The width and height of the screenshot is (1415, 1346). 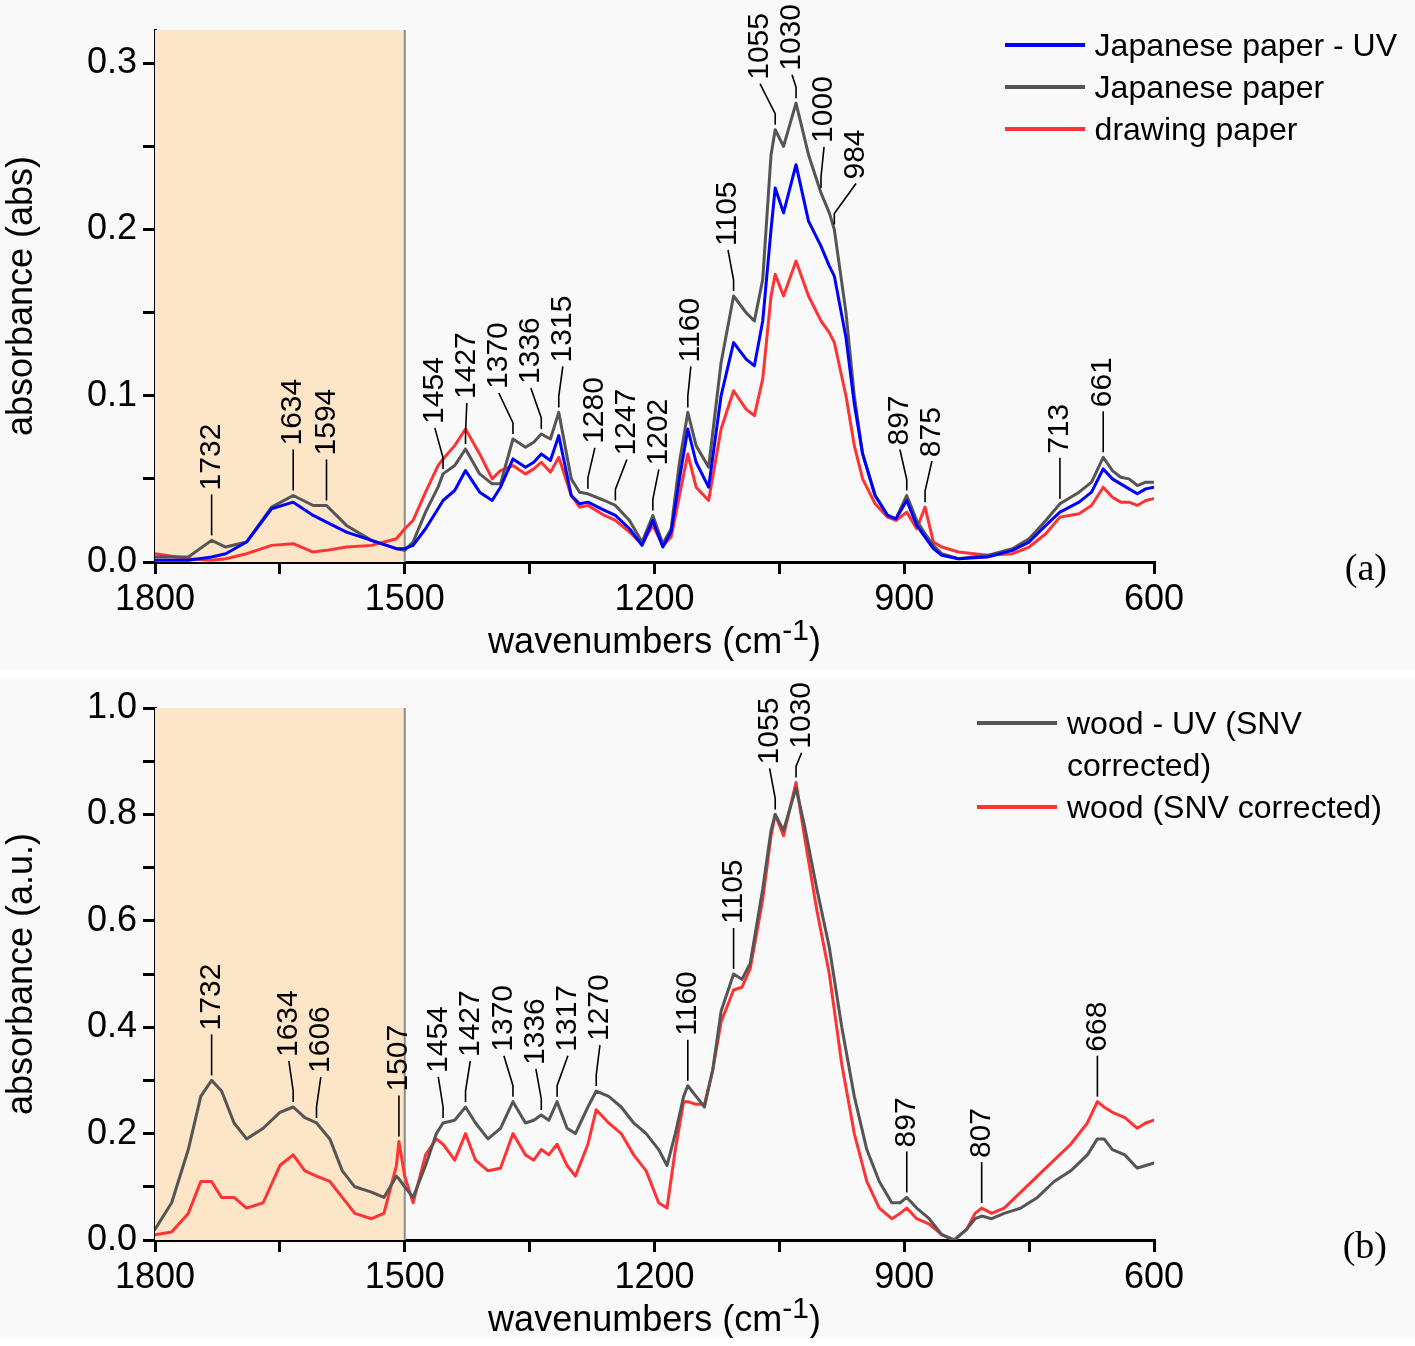 What do you see at coordinates (111, 1025) in the screenshot?
I see `y-tick-label: 0.4` at bounding box center [111, 1025].